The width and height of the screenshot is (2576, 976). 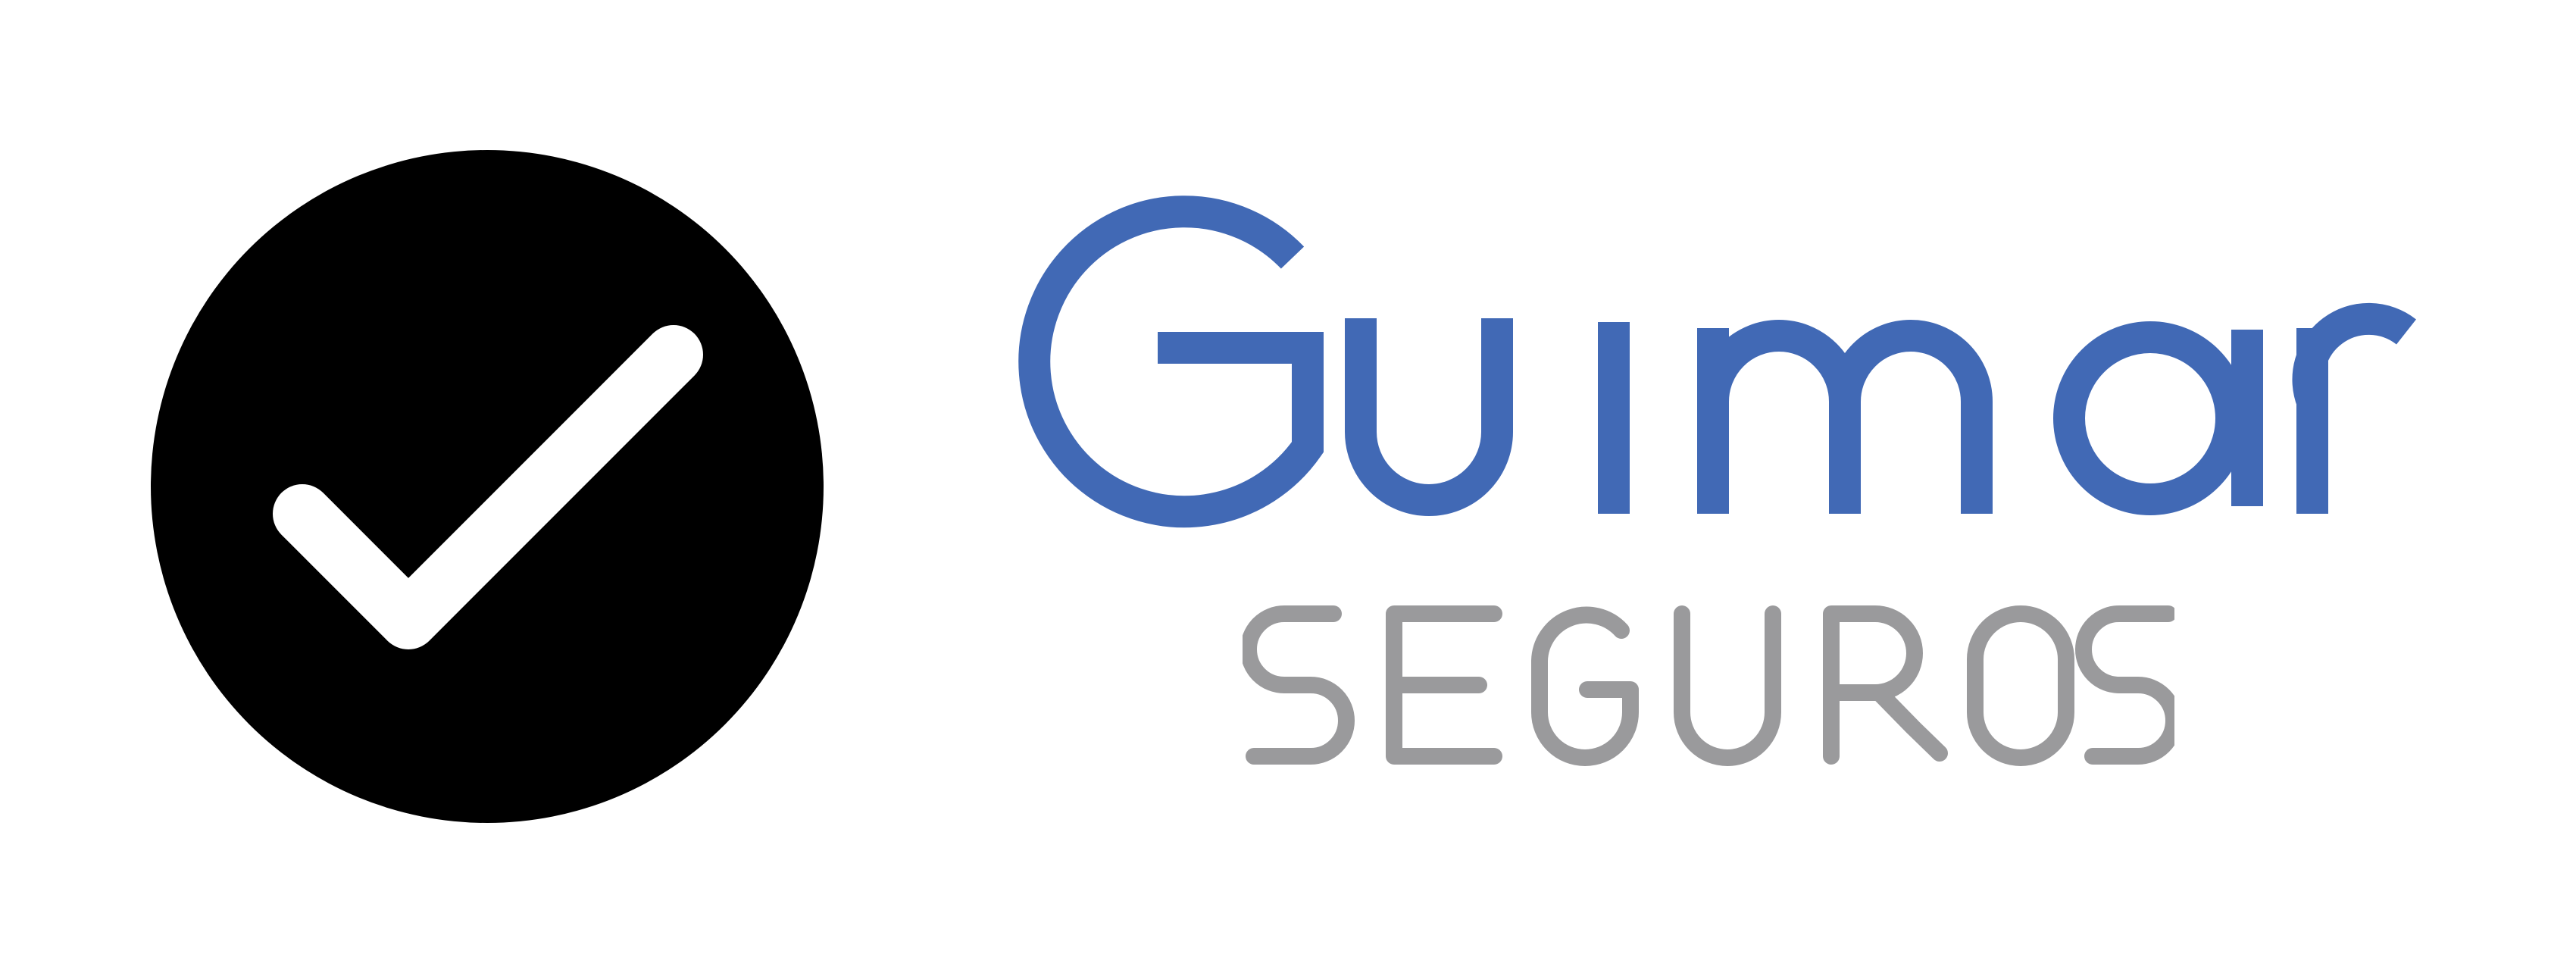 What do you see at coordinates (1728, 685) in the screenshot?
I see `letter-u-small` at bounding box center [1728, 685].